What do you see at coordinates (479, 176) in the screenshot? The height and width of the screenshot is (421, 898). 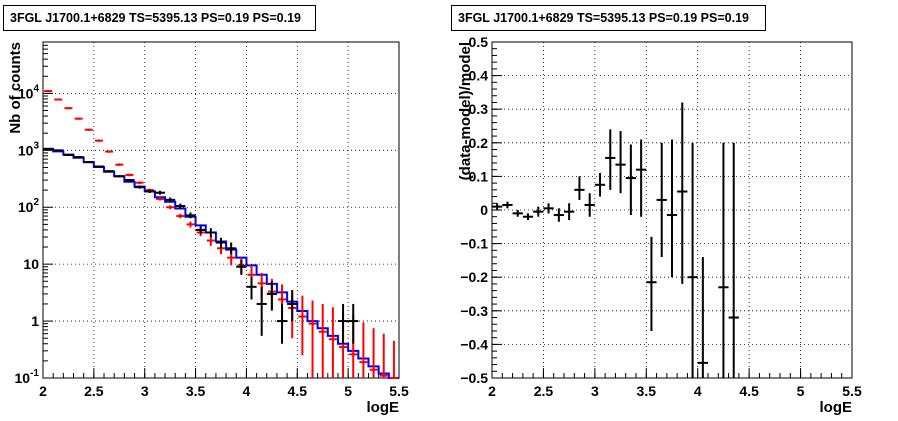 I see `y-tick-label: 0.1` at bounding box center [479, 176].